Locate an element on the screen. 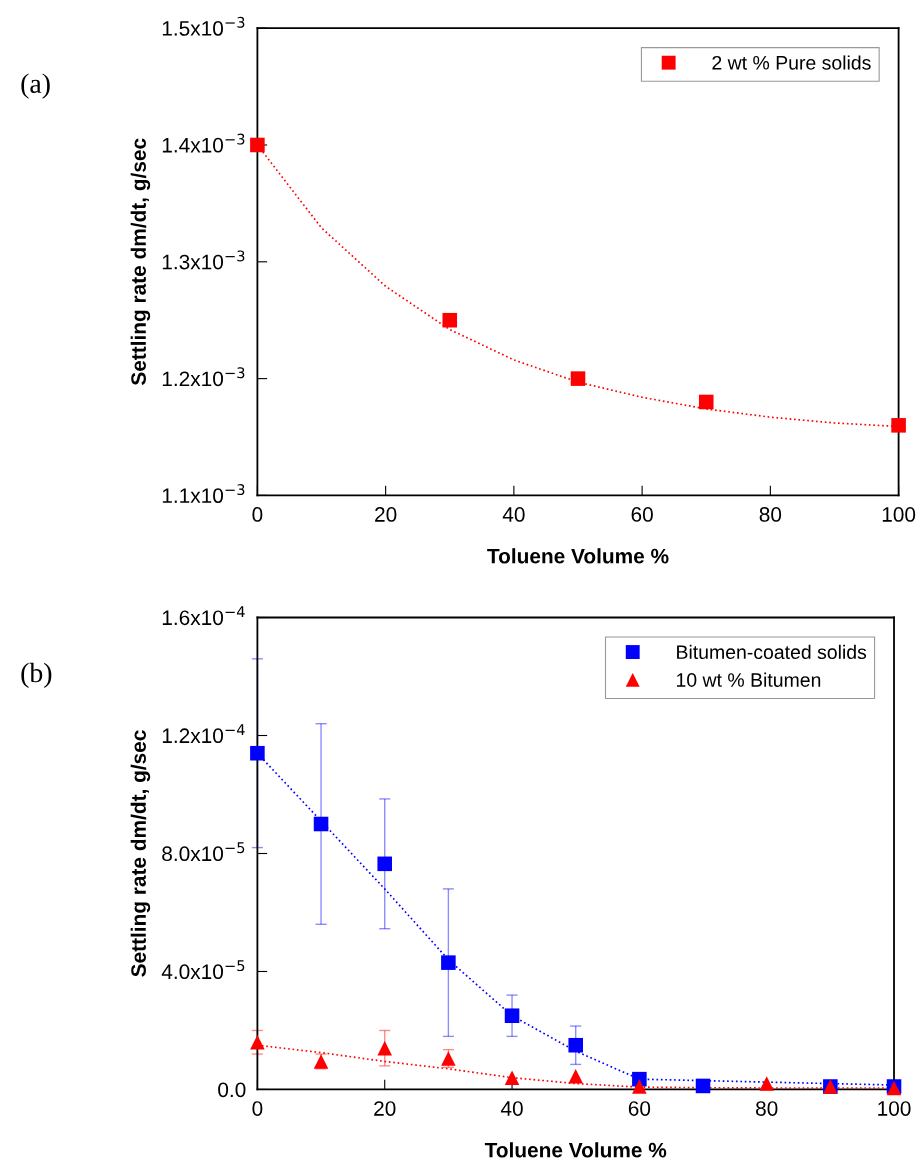 Image resolution: width=916 pixels, height=1174 pixels. y-tick-label: 8.0x10$^{−5}$ is located at coordinates (203, 852).